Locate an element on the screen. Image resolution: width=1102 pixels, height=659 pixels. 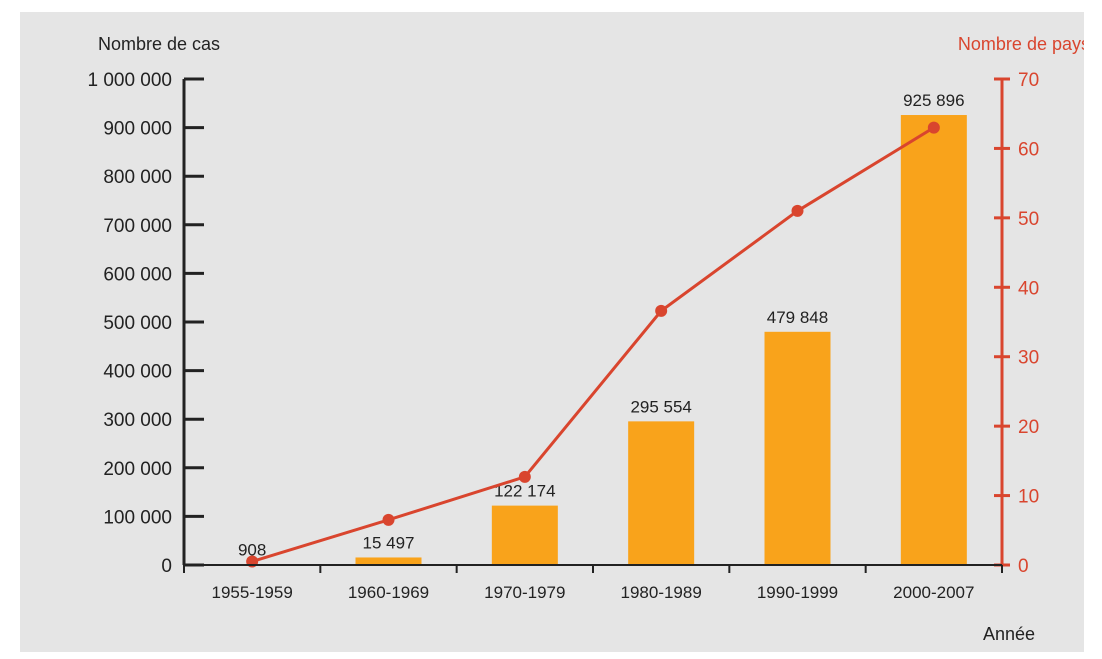
right-tick-label: 10 is located at coordinates (1028, 497).